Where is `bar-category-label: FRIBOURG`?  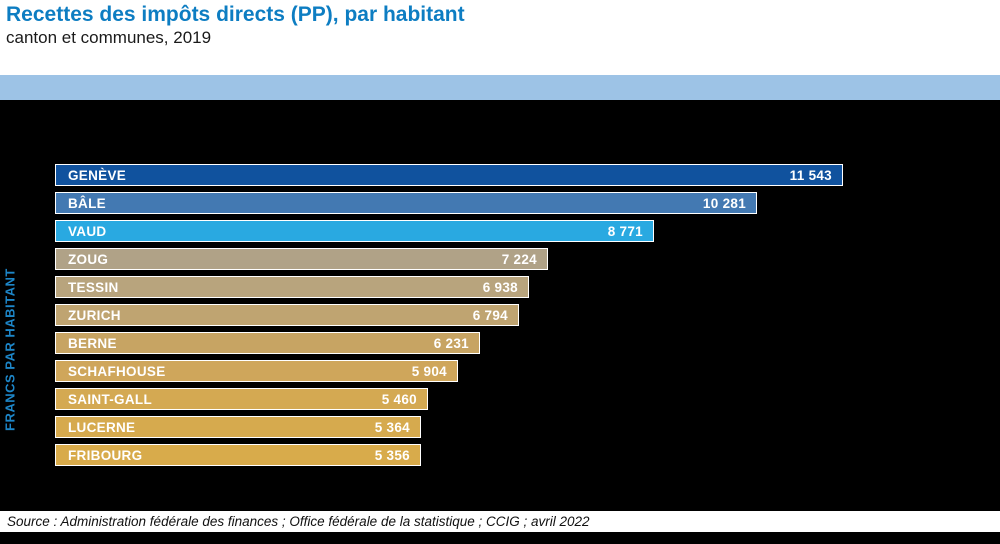
bar-category-label: FRIBOURG is located at coordinates (105, 455).